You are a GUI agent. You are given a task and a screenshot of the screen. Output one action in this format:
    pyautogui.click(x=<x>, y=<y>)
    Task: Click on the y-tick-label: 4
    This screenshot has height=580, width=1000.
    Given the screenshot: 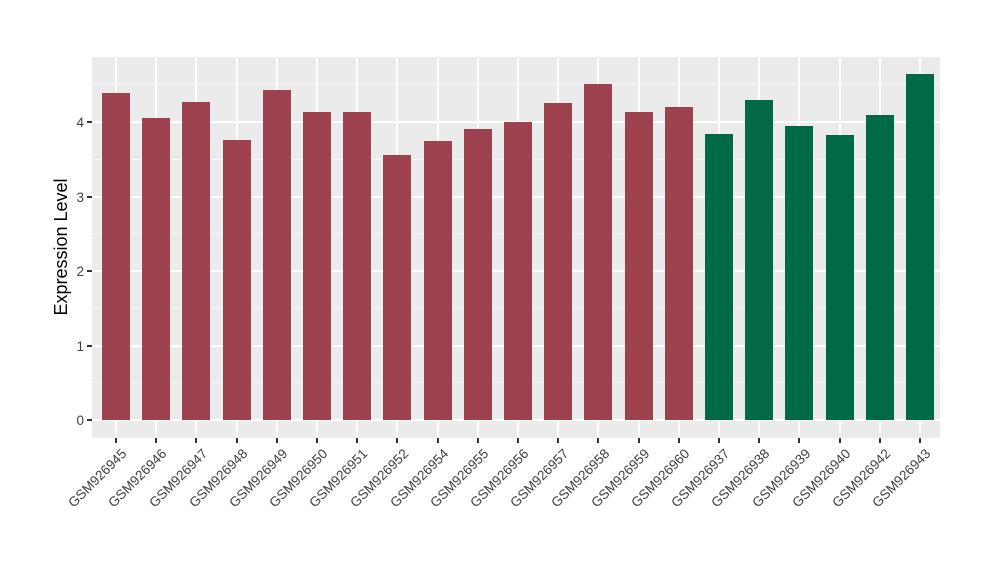 What is the action you would take?
    pyautogui.click(x=80, y=122)
    